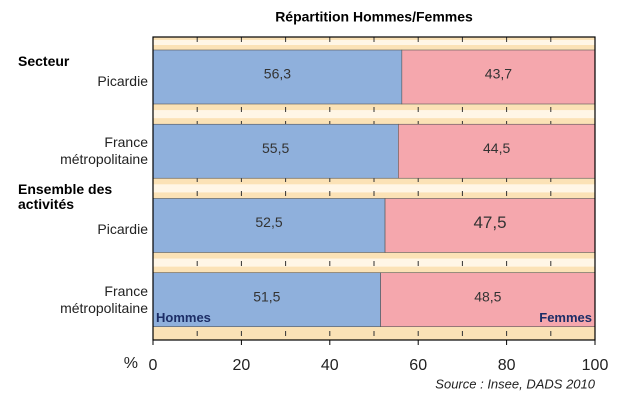 The height and width of the screenshot is (400, 627). What do you see at coordinates (507, 365) in the screenshot?
I see `x-tick-label: 80` at bounding box center [507, 365].